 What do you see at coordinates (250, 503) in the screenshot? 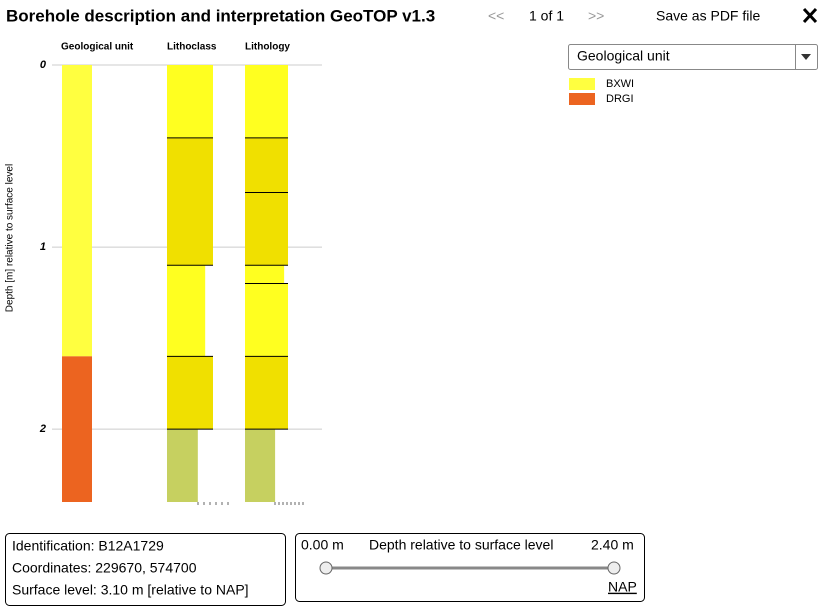
I see `scale-ticks` at bounding box center [250, 503].